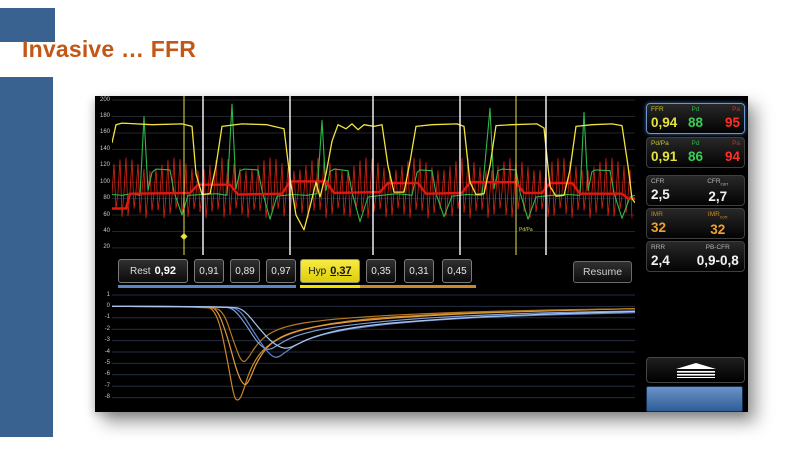 This screenshot has width=800, height=450. I want to click on rrr-label: RRR, so click(658, 247).